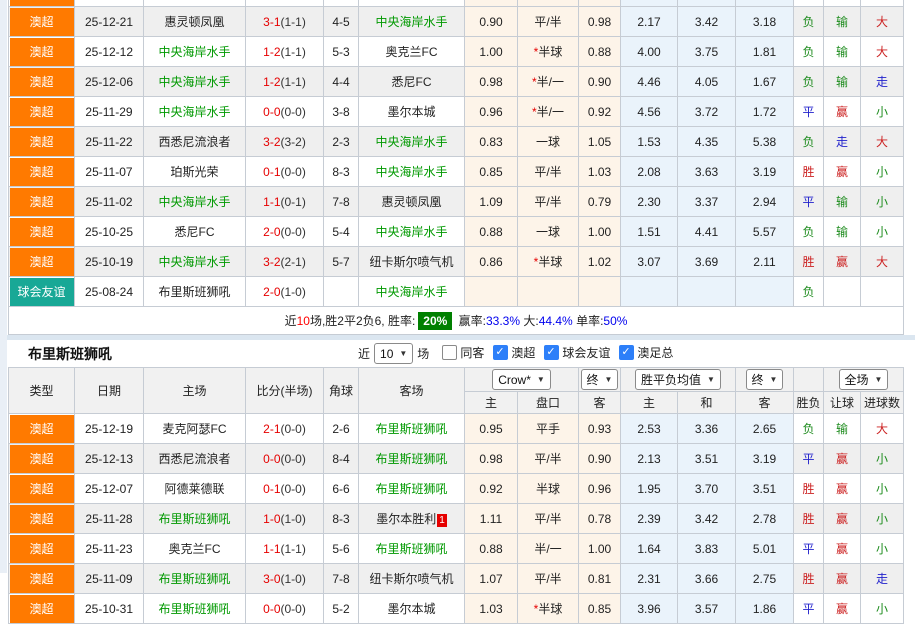  I want to click on cell-eu-home: 1.95, so click(649, 488).